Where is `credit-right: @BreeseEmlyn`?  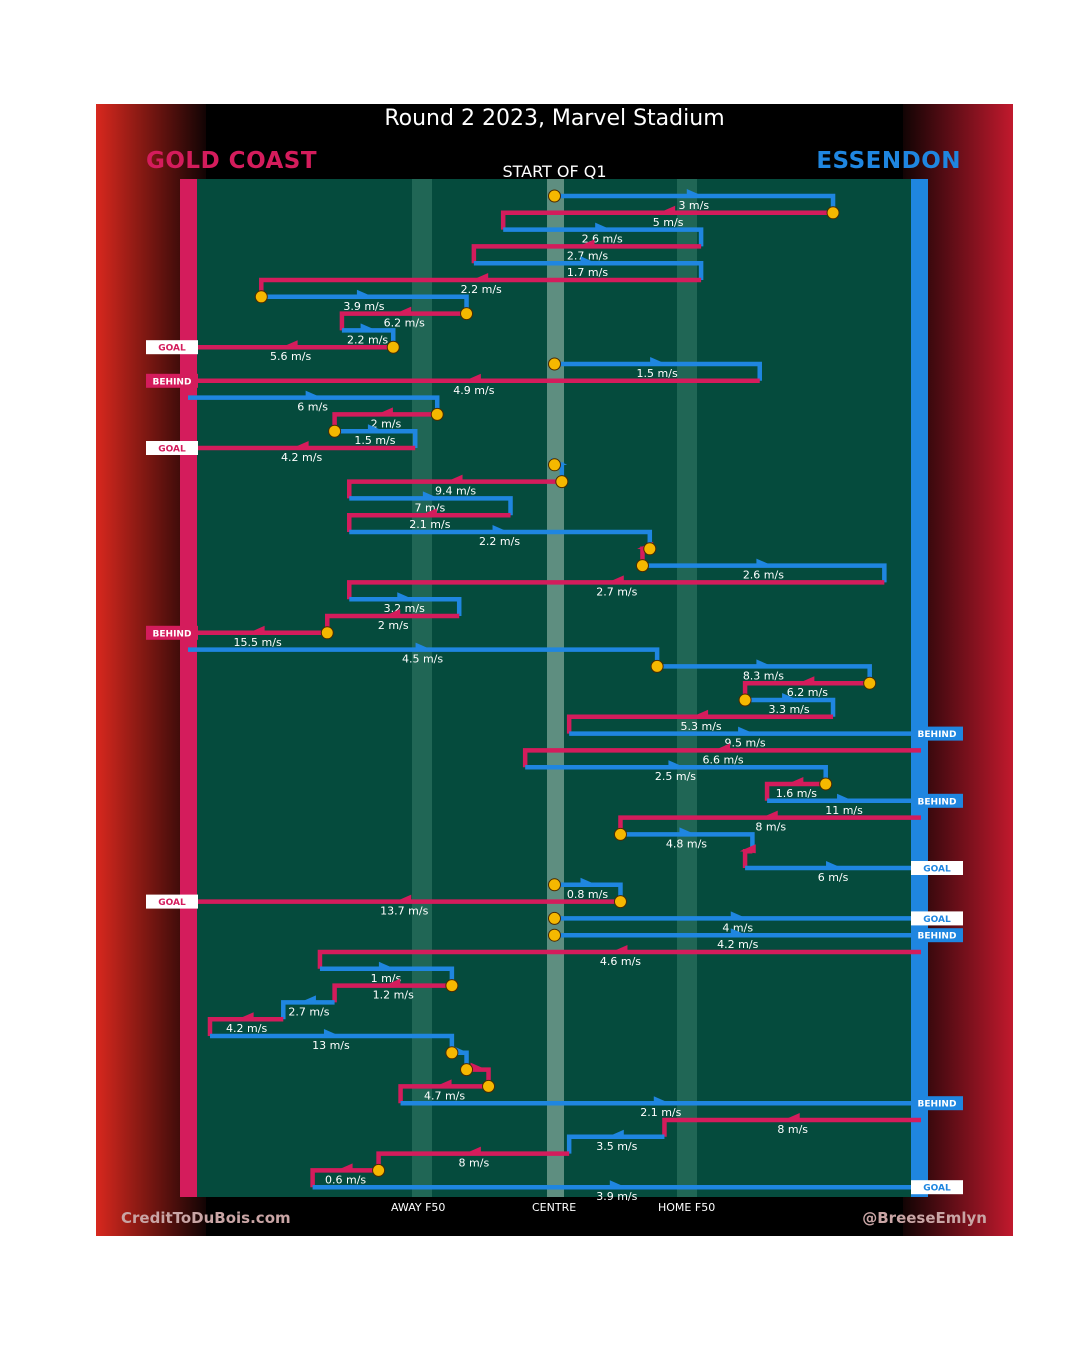 credit-right: @BreeseEmlyn is located at coordinates (924, 1218).